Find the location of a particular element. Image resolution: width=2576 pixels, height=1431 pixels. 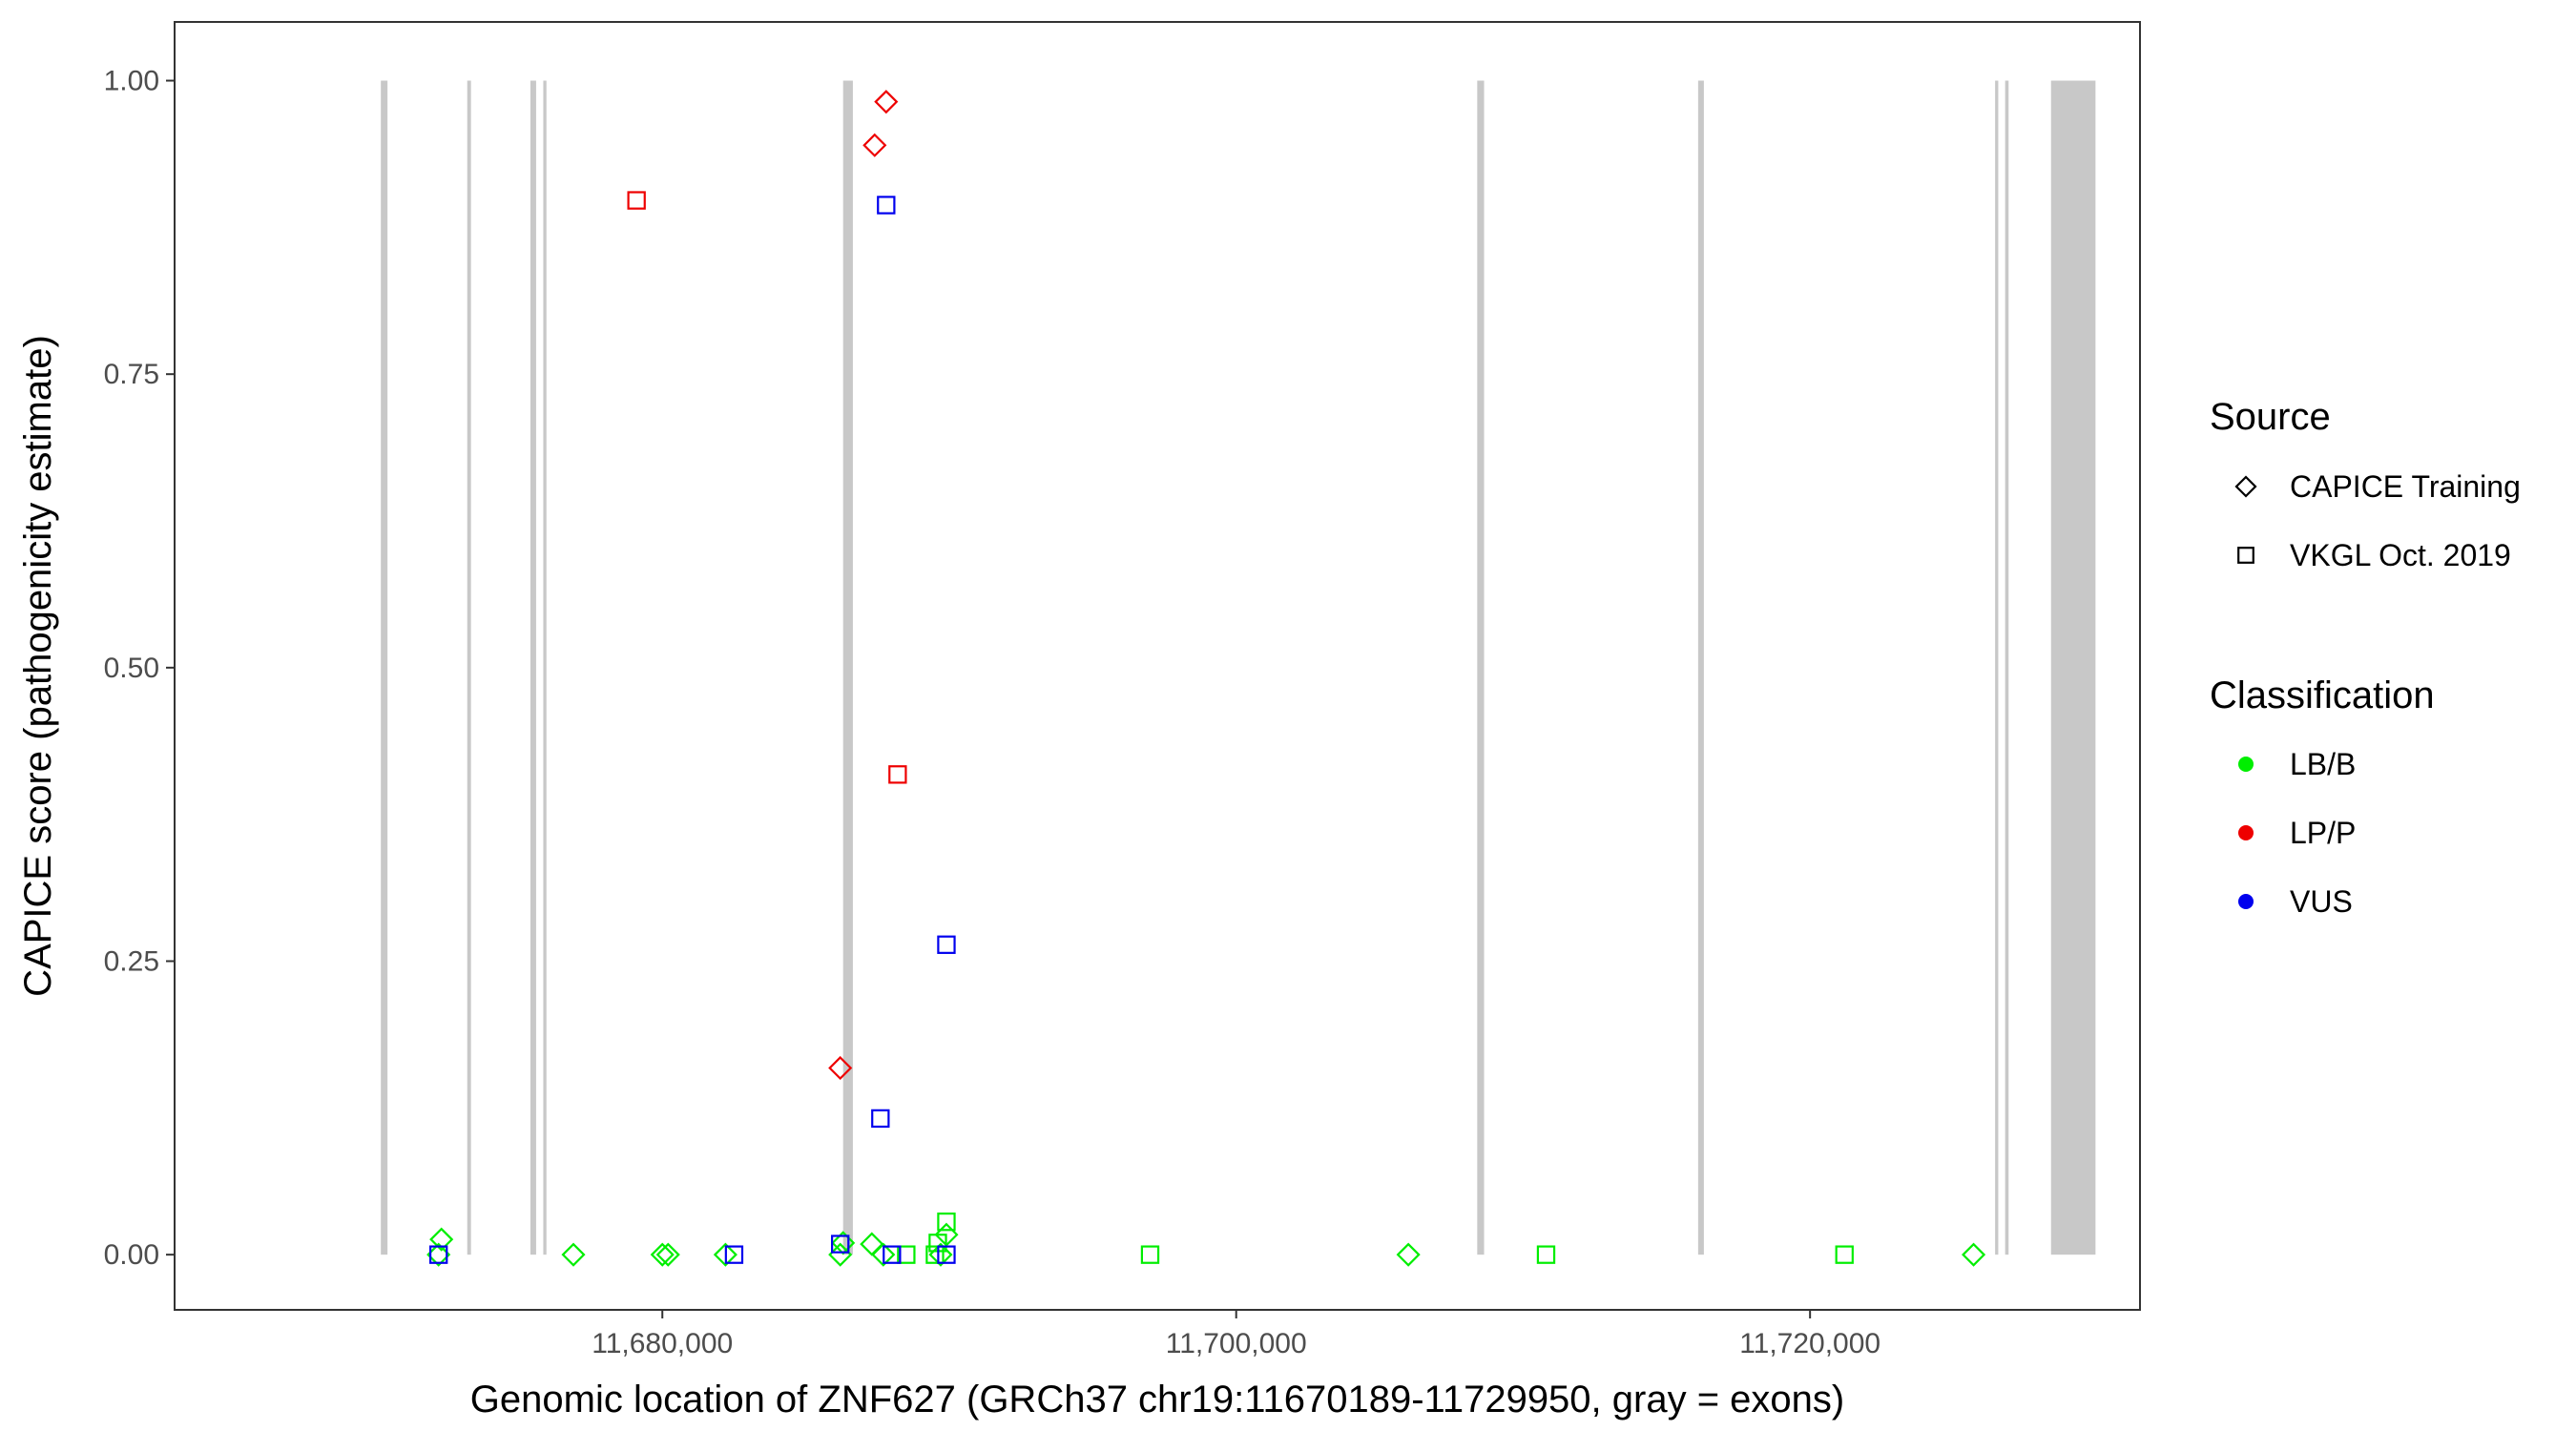

x-axis: 11,680,000 11,700,000 11,720,000 is located at coordinates (1236, 1334).